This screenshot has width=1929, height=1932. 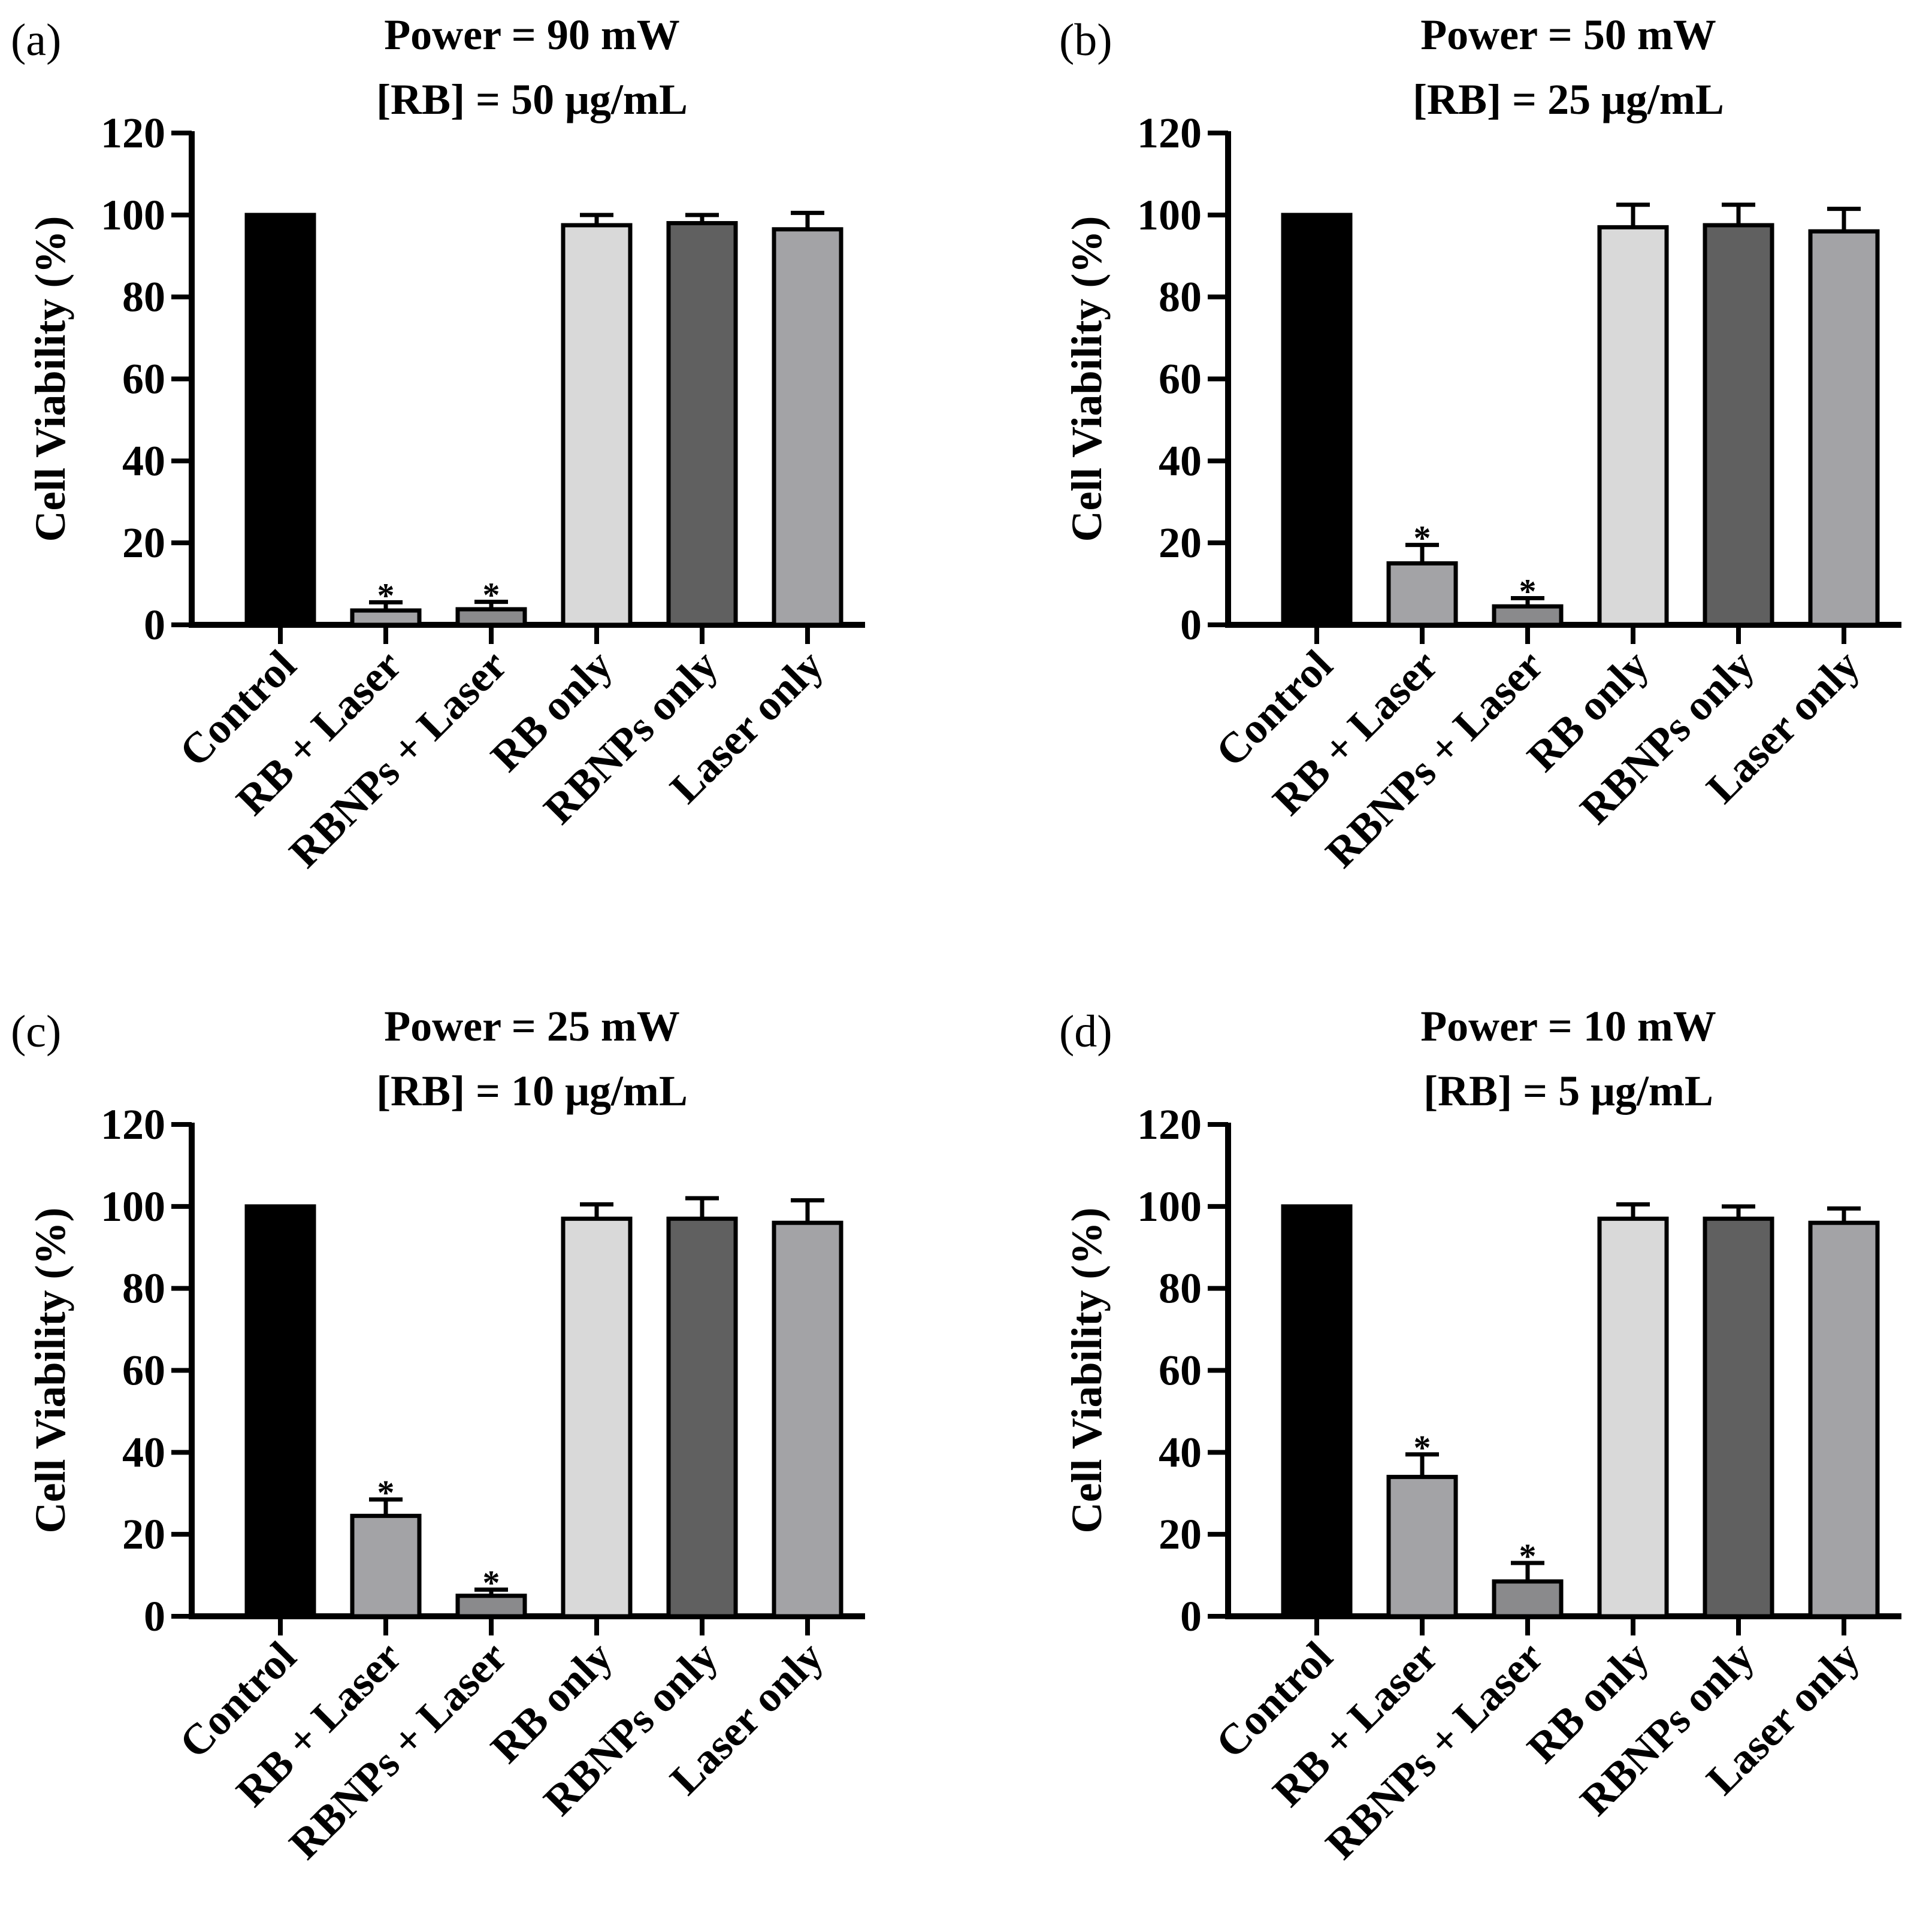 I want to click on panel-label: (d), so click(x=1085, y=1031).